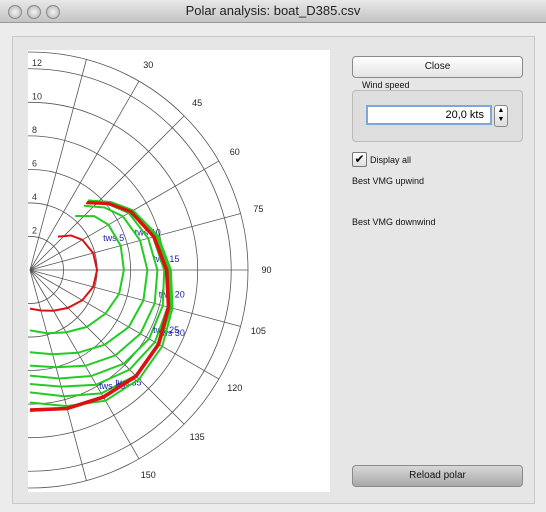  Describe the element at coordinates (258, 331) in the screenshot. I see `angle-label: 105` at that location.